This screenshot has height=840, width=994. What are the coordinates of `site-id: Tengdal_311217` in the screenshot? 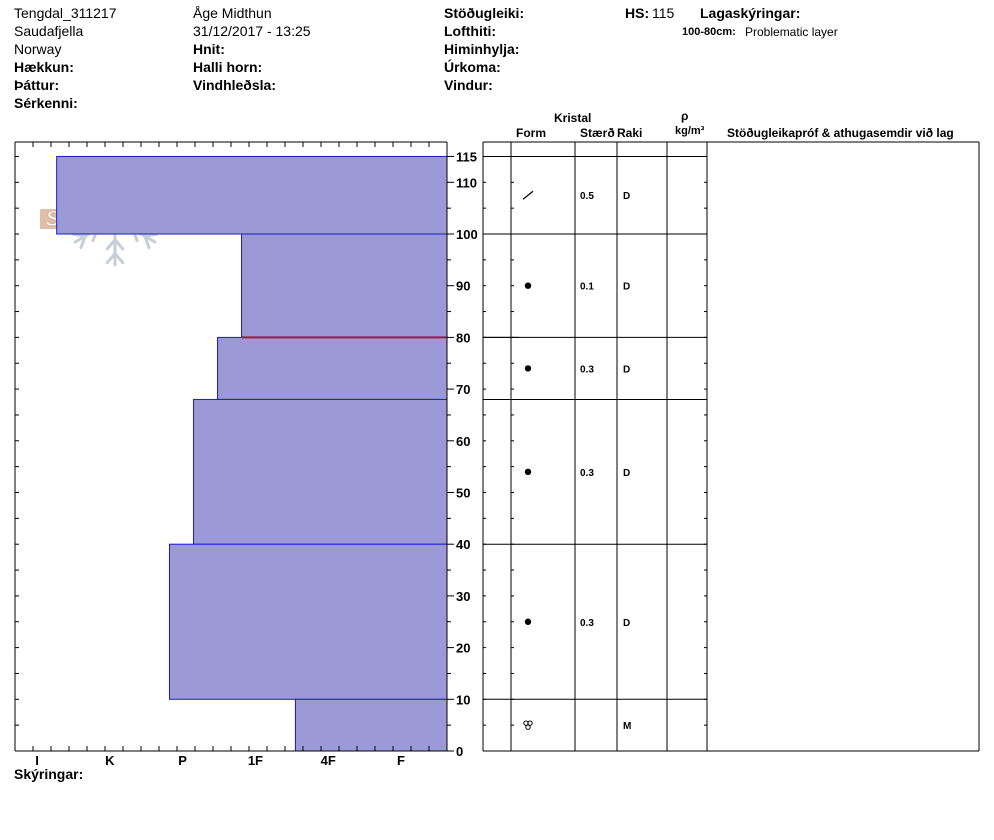 It's located at (65, 13).